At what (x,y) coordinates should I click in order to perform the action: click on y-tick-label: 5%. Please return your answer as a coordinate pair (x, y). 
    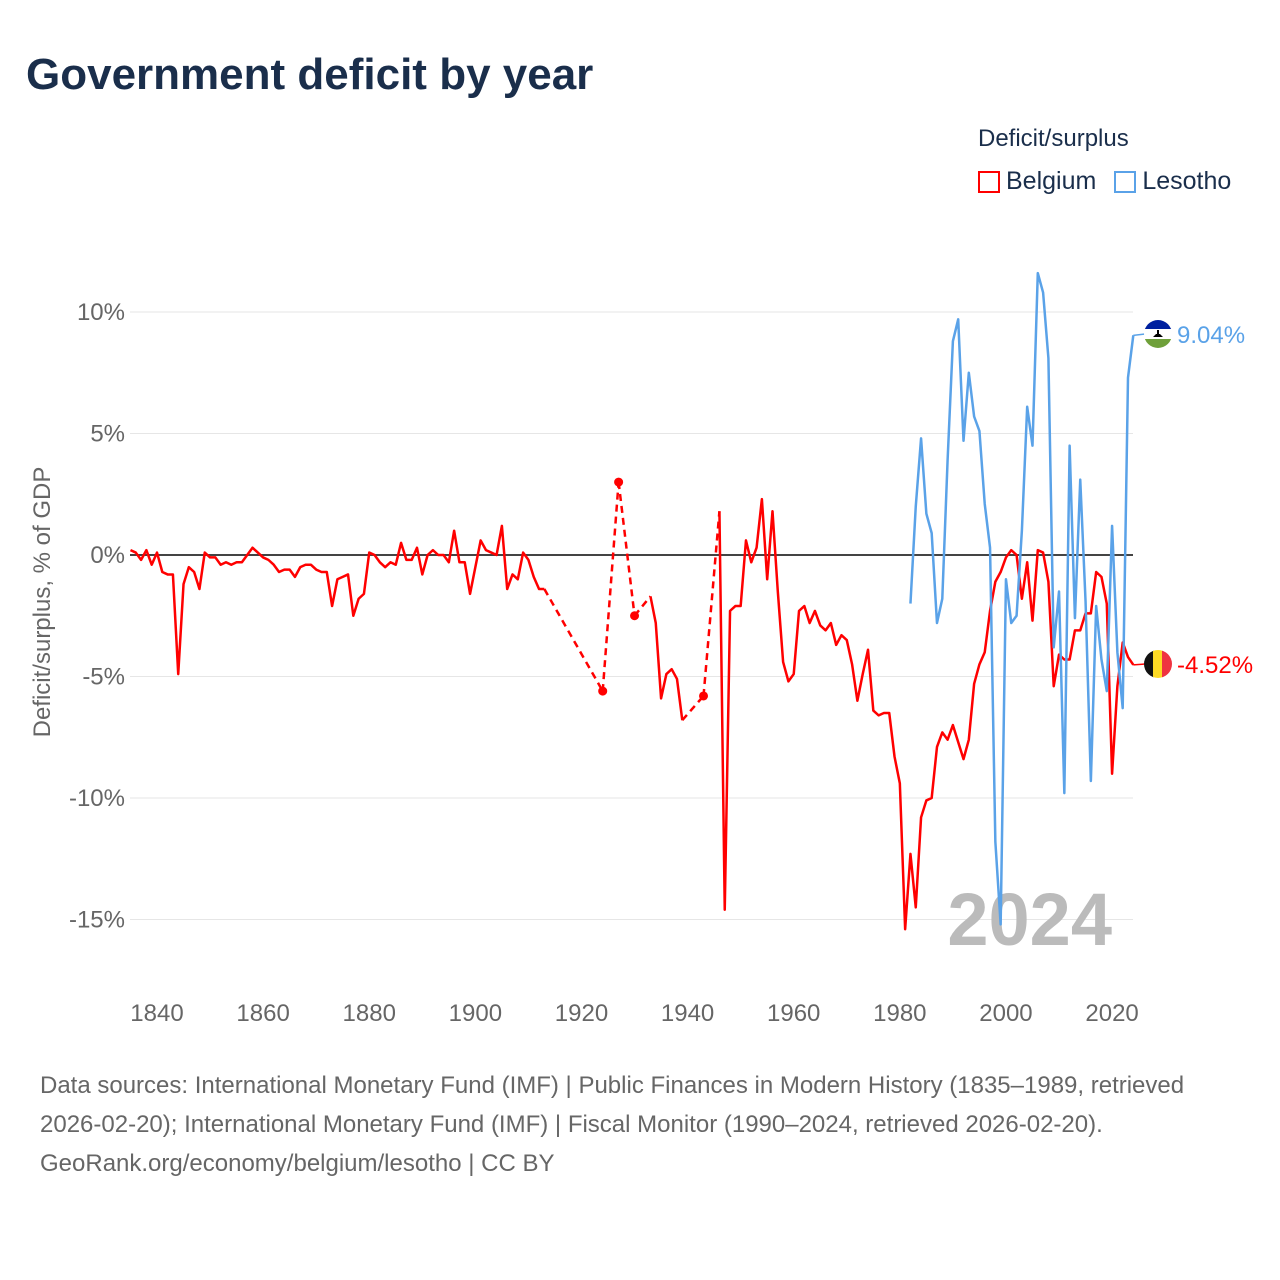
    Looking at the image, I should click on (107, 434).